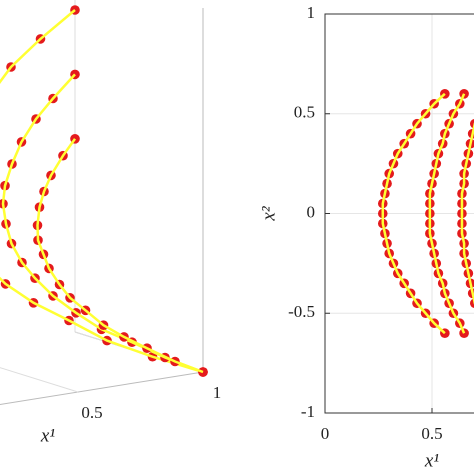 The height and width of the screenshot is (474, 474). What do you see at coordinates (308, 411) in the screenshot?
I see `y-tick-label: -1` at bounding box center [308, 411].